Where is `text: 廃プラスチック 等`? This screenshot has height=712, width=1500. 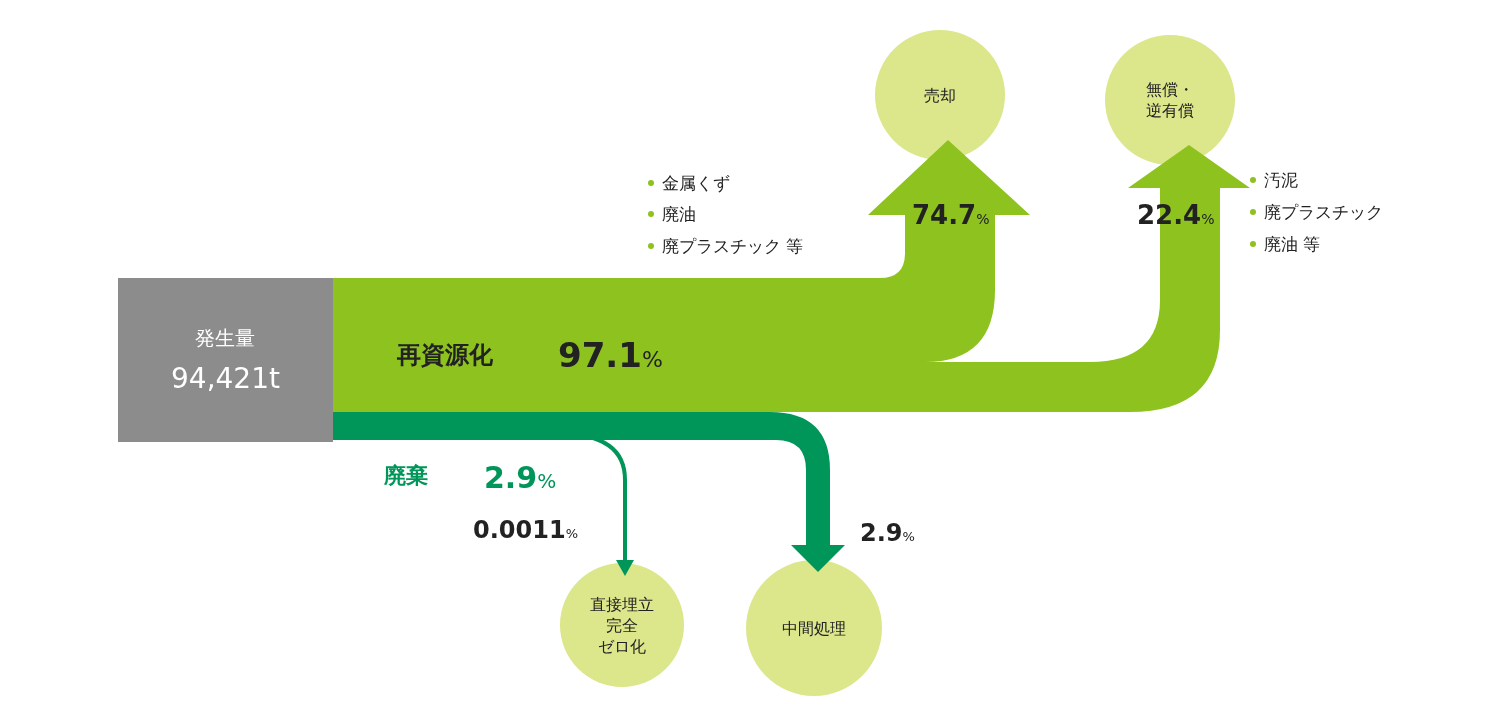 text: 廃プラスチック 等 is located at coordinates (733, 246).